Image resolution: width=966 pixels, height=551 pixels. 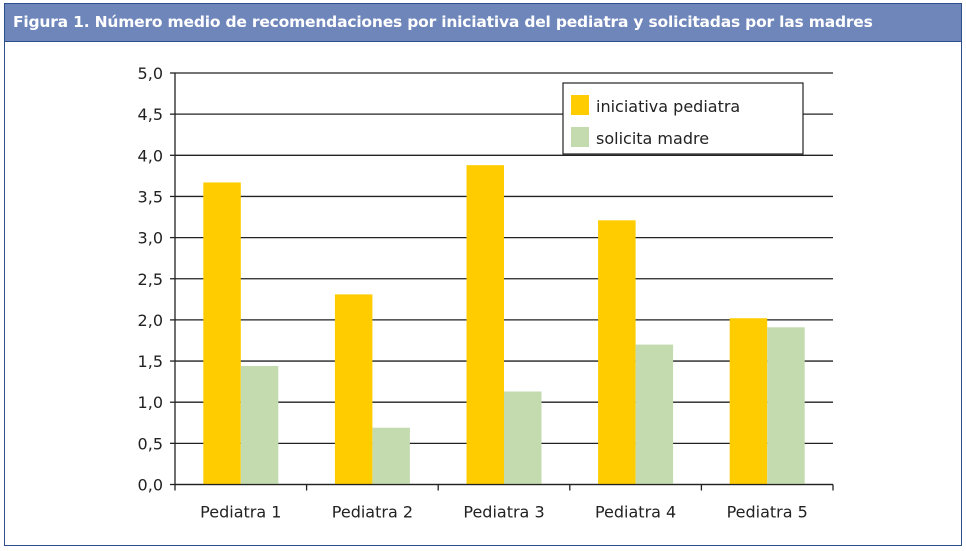 What do you see at coordinates (150, 485) in the screenshot?
I see `y-tick-label: 0,0` at bounding box center [150, 485].